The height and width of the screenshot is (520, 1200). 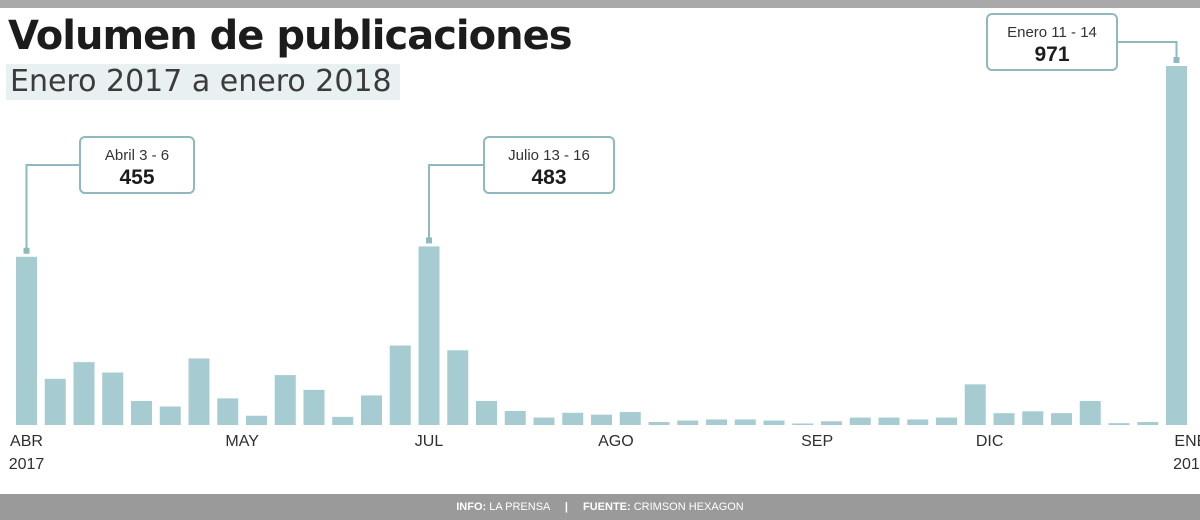 I want to click on callout-date-label: Julio 13 - 16, so click(x=549, y=155).